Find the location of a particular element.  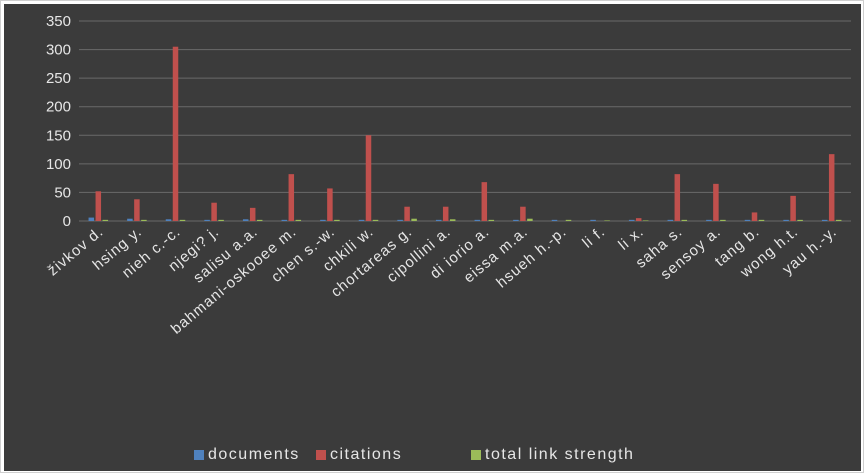

y-tick-label: 350 is located at coordinates (58, 21).